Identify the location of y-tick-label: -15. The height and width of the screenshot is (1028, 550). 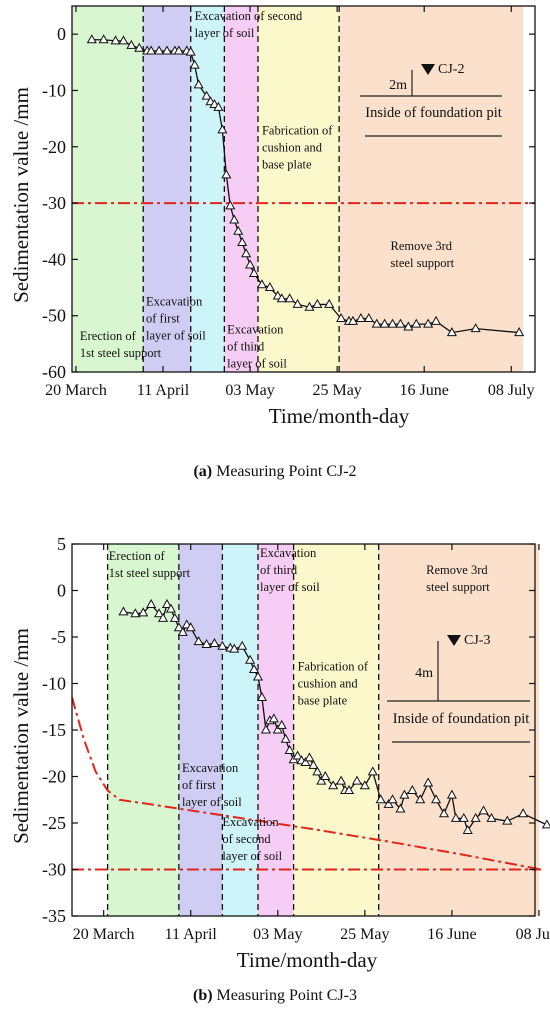
(54, 730).